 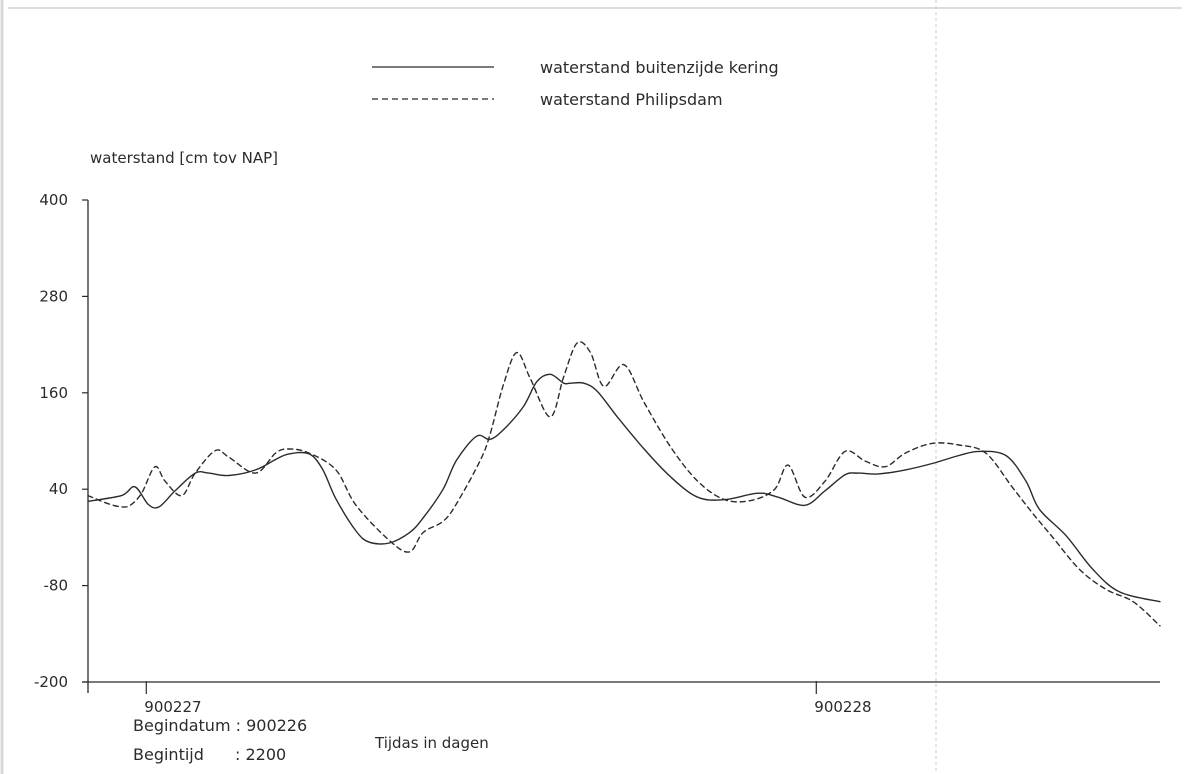 What do you see at coordinates (220, 725) in the screenshot?
I see `begindatum-label: Begindatum : 900226` at bounding box center [220, 725].